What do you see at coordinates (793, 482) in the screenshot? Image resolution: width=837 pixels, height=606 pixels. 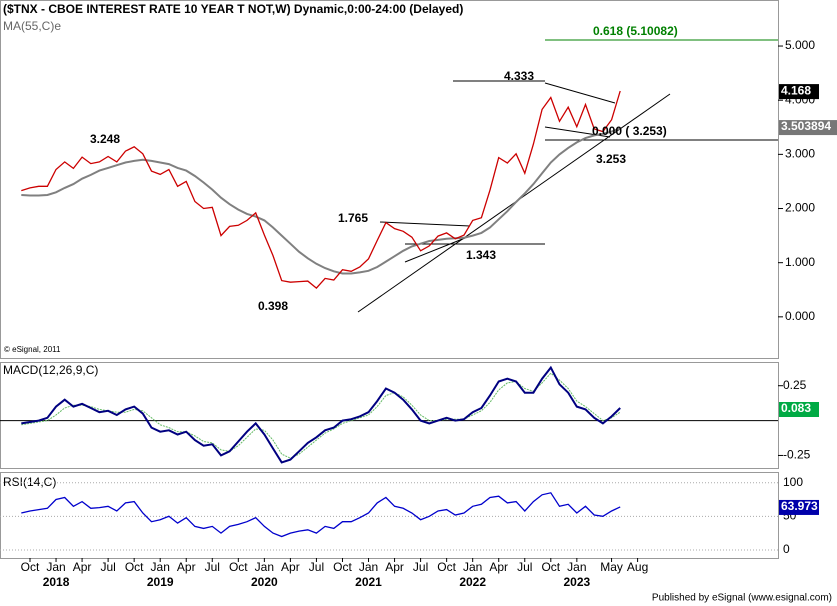 I see `y-tick-label: 100` at bounding box center [793, 482].